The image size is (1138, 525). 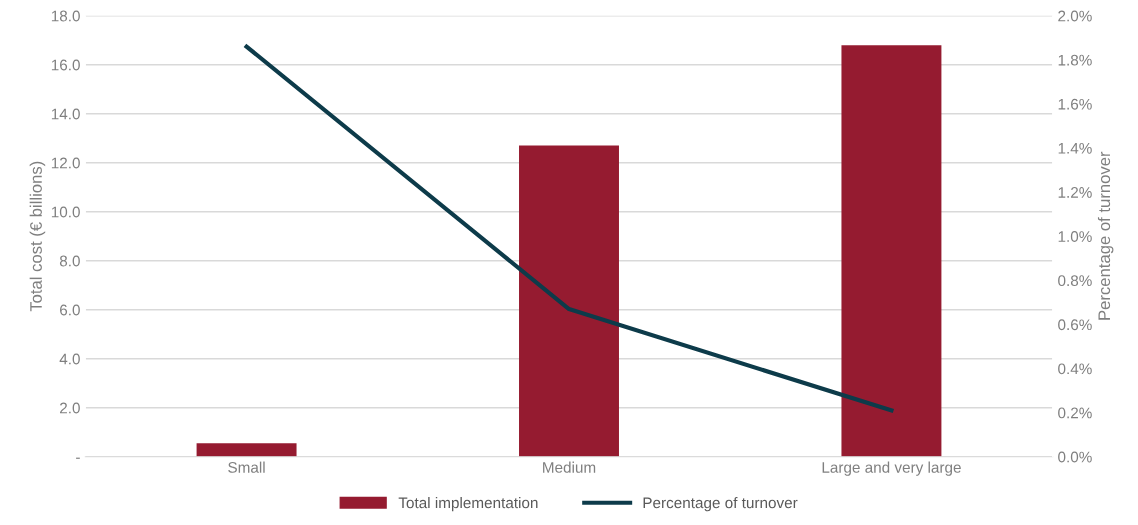 What do you see at coordinates (246, 467) in the screenshot?
I see `x-tick-label: Small` at bounding box center [246, 467].